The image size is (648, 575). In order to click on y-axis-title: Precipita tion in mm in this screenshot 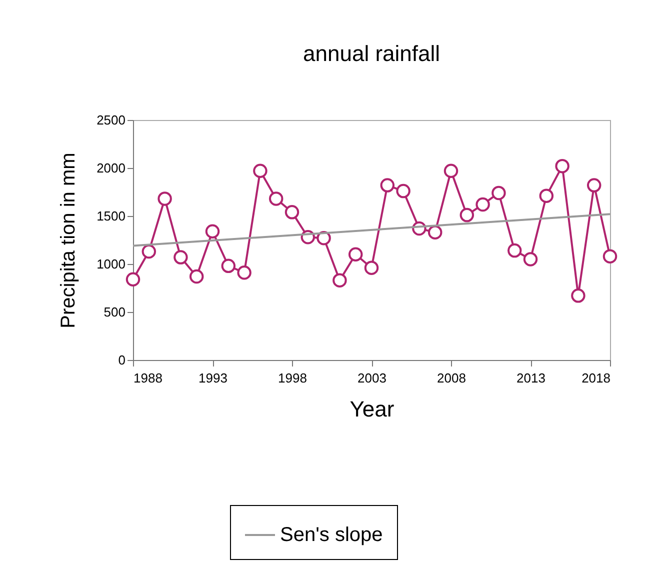, I will do `click(69, 240)`.